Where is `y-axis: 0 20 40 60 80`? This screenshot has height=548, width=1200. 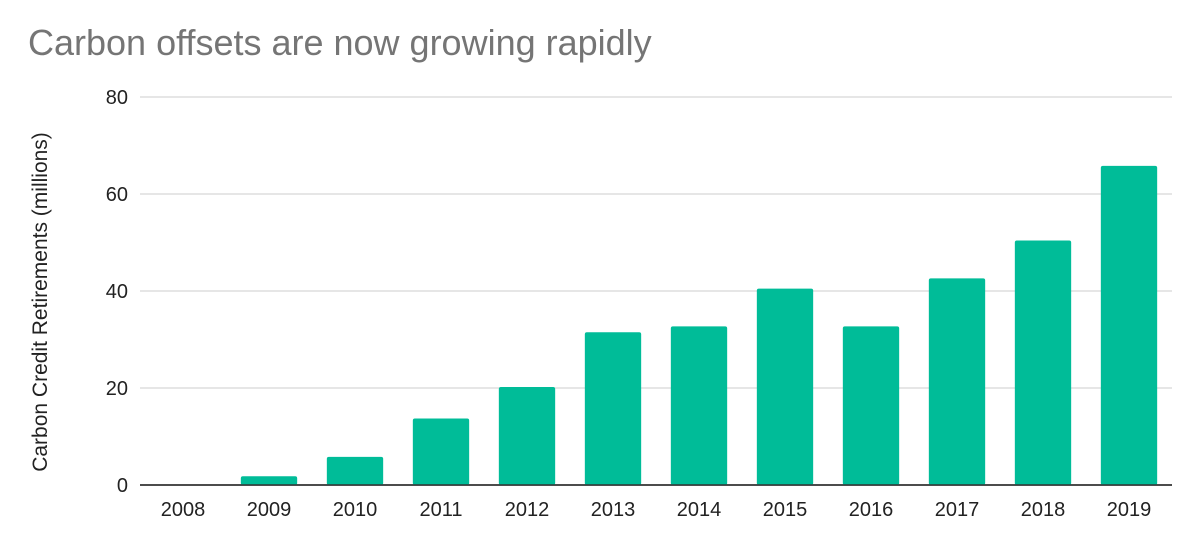
y-axis: 0 20 40 60 80 is located at coordinates (117, 292).